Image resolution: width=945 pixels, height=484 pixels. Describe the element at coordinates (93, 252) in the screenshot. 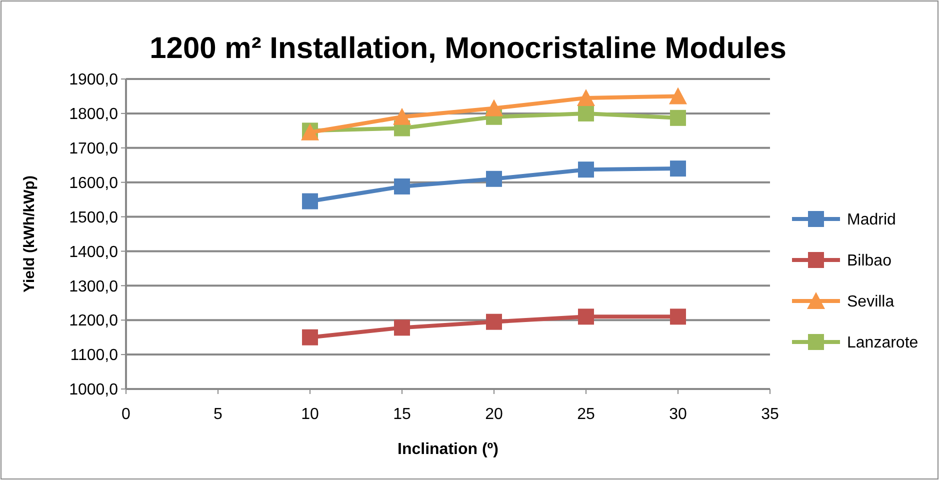

I see `y-tick-label: 1400,0` at that location.